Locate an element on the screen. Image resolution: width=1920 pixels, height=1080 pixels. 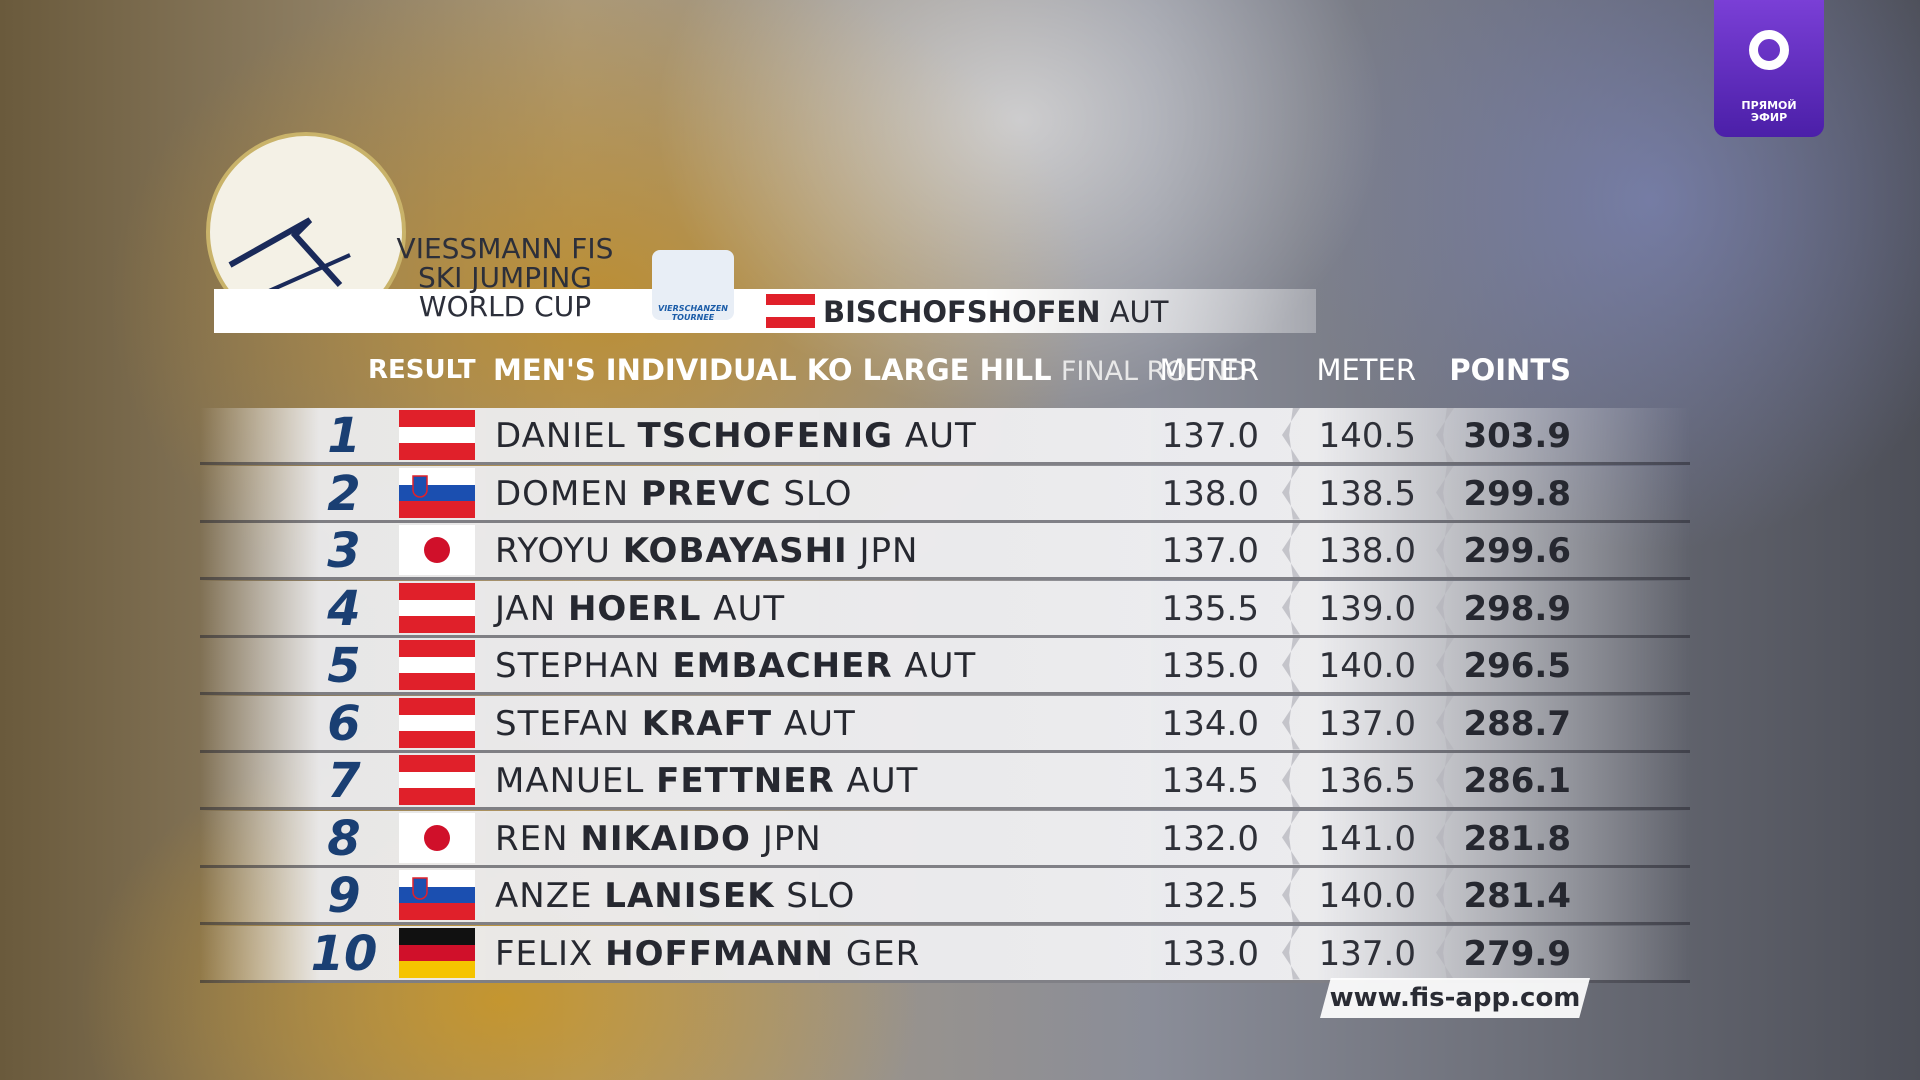
last-name: TSCHOFENIG is located at coordinates (765, 436).